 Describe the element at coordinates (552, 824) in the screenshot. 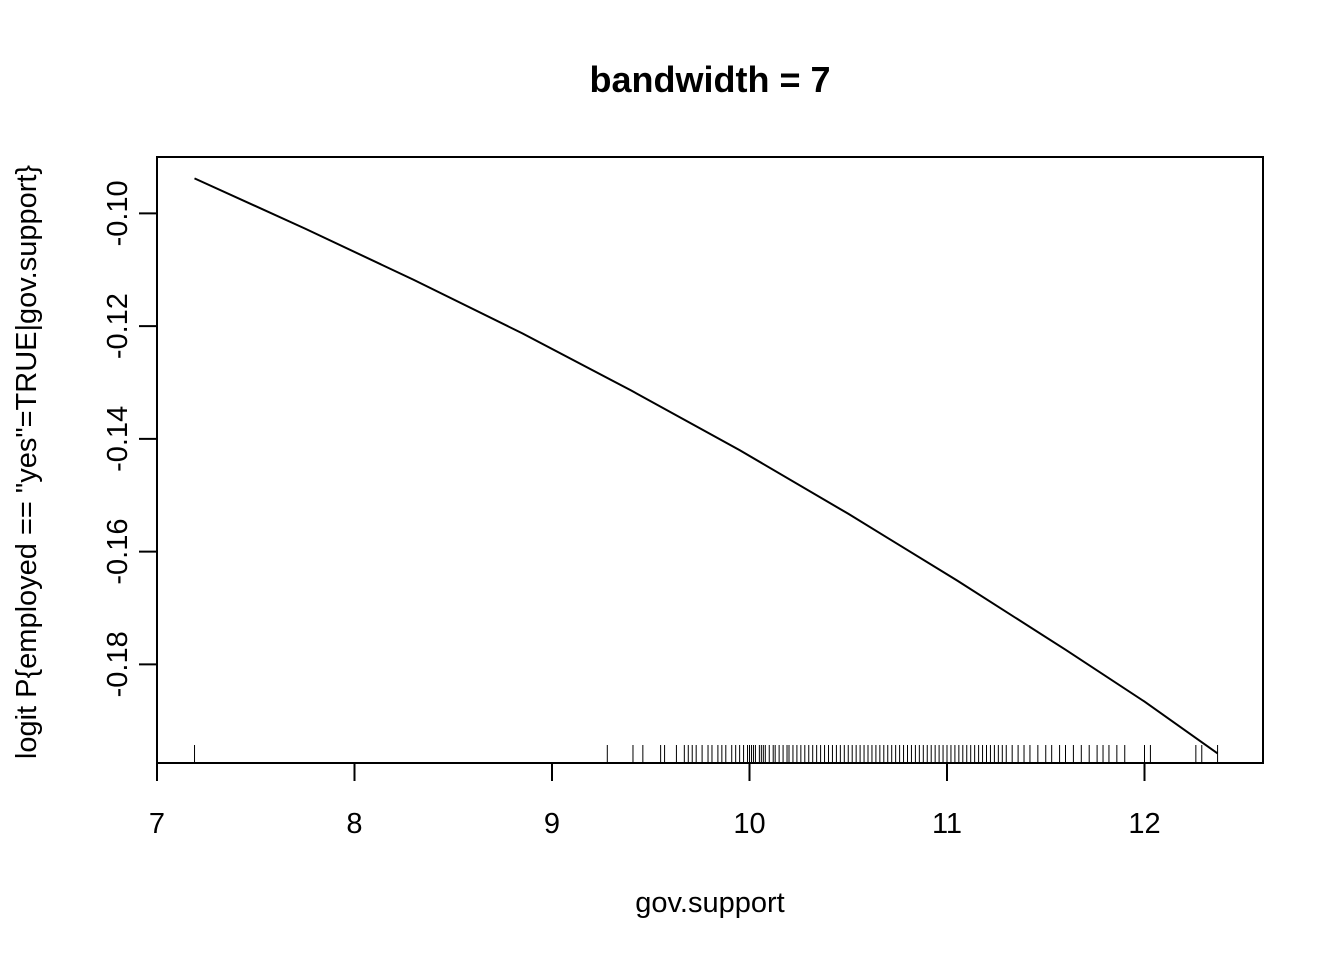

I see `x-tick-label: 9` at that location.